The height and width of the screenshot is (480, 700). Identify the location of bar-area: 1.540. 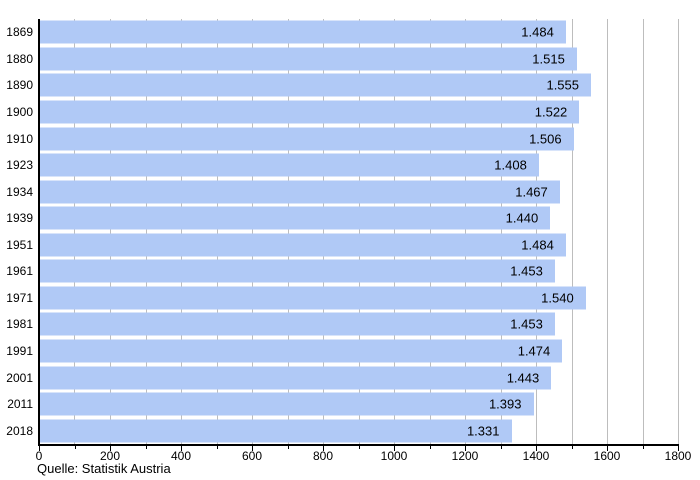
(358, 298).